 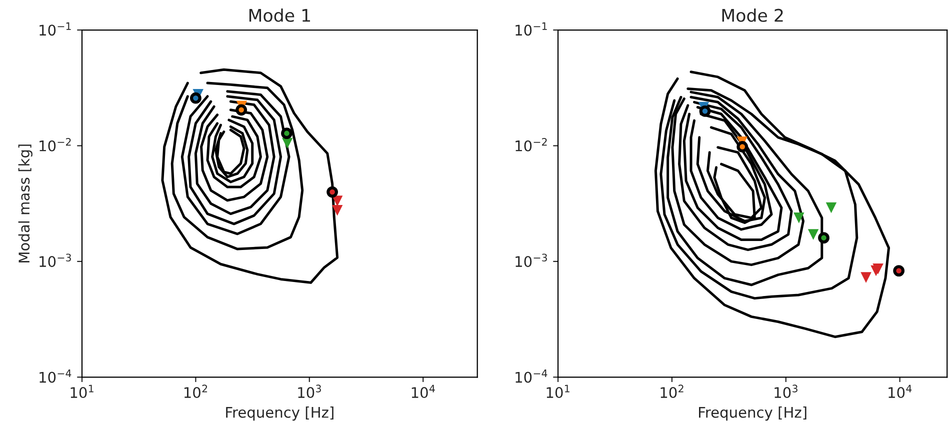 What do you see at coordinates (279, 15) in the screenshot?
I see `chart-title: Mode 1` at bounding box center [279, 15].